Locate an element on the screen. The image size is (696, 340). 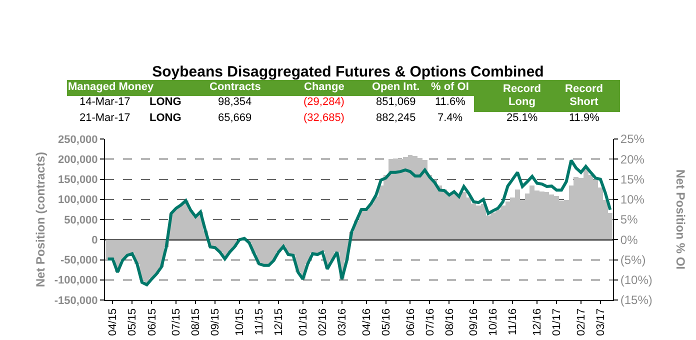
y2-tick-label: 20% is located at coordinates (632, 159).